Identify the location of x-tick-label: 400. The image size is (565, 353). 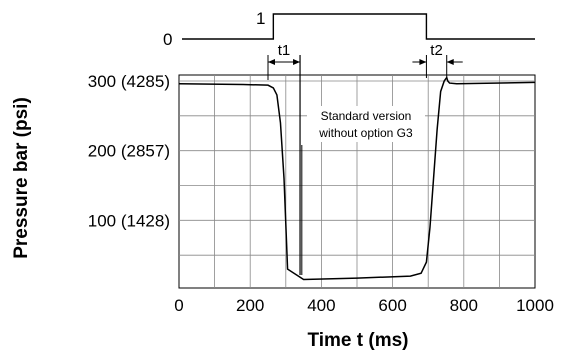
(321, 305).